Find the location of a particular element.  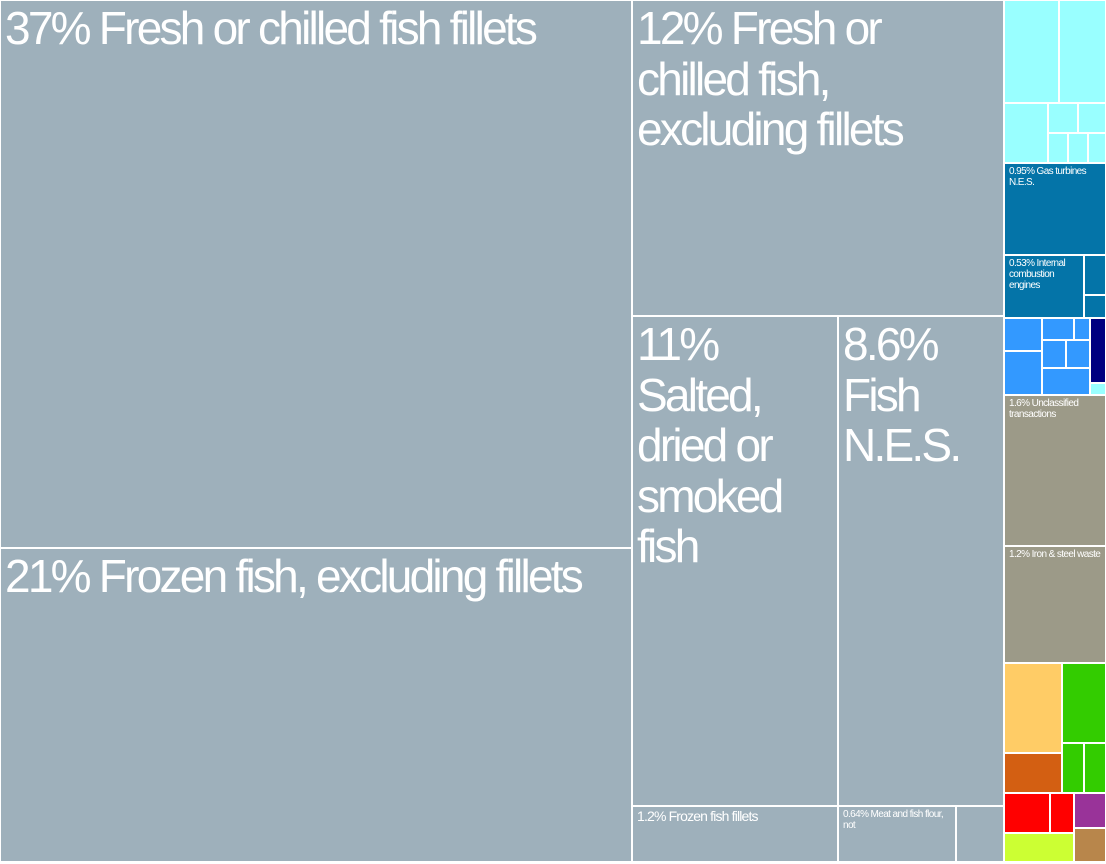

tile-label: 1.2% Frozen fish fillets is located at coordinates (698, 816).